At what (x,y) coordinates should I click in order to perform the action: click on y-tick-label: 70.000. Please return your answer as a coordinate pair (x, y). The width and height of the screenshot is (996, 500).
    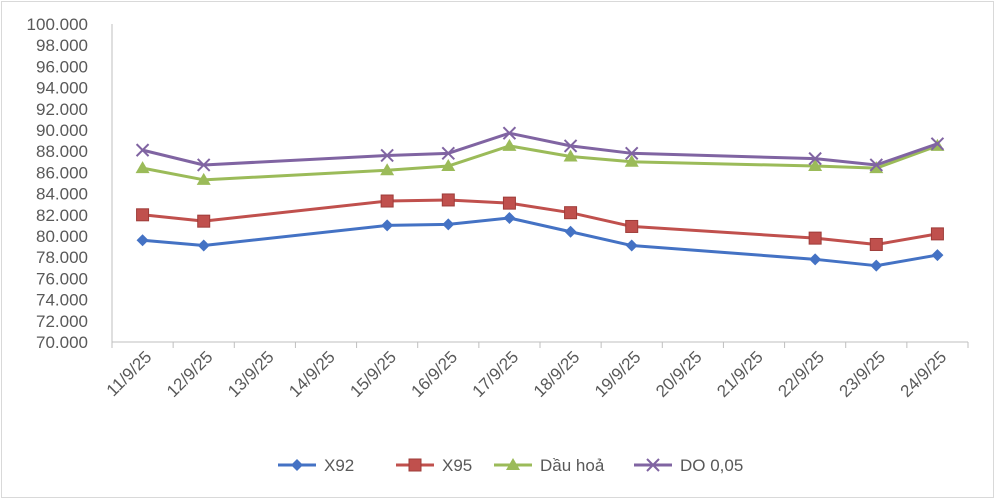
    Looking at the image, I should click on (62, 342).